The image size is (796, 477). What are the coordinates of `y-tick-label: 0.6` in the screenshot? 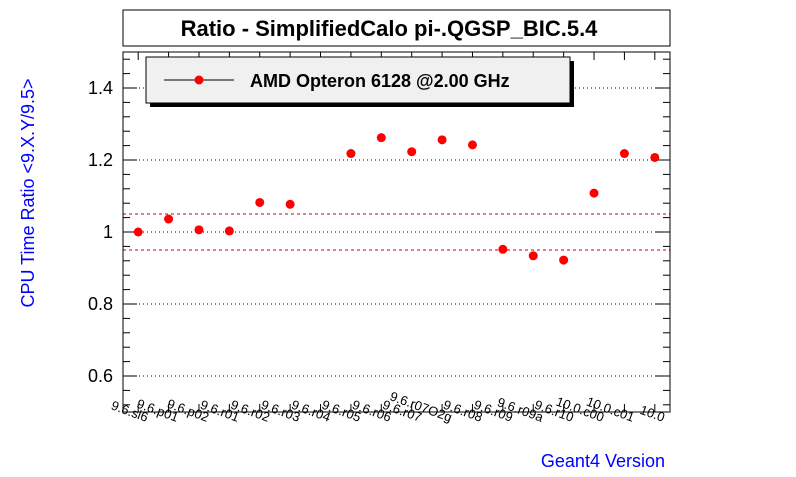 It's located at (100, 376).